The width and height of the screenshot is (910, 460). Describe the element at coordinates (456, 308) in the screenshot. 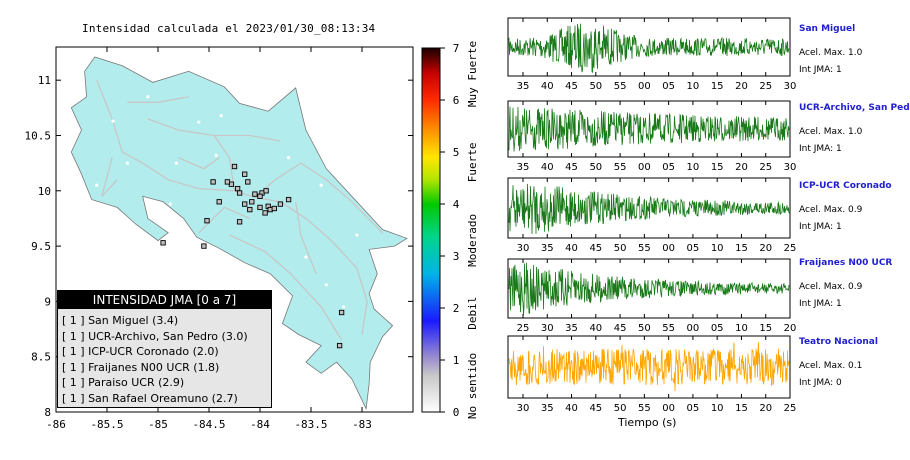

I see `colorbar-tick-label-2: 2` at that location.